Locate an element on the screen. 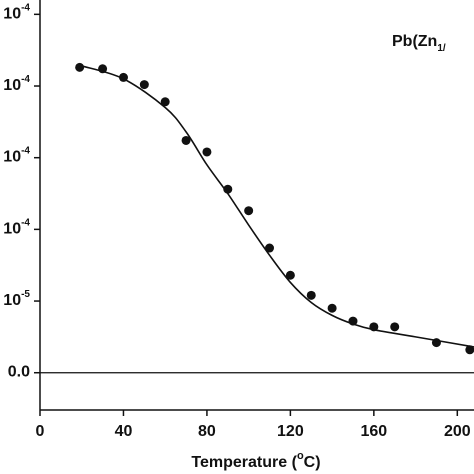  x-tick-label: 200 is located at coordinates (457, 431).